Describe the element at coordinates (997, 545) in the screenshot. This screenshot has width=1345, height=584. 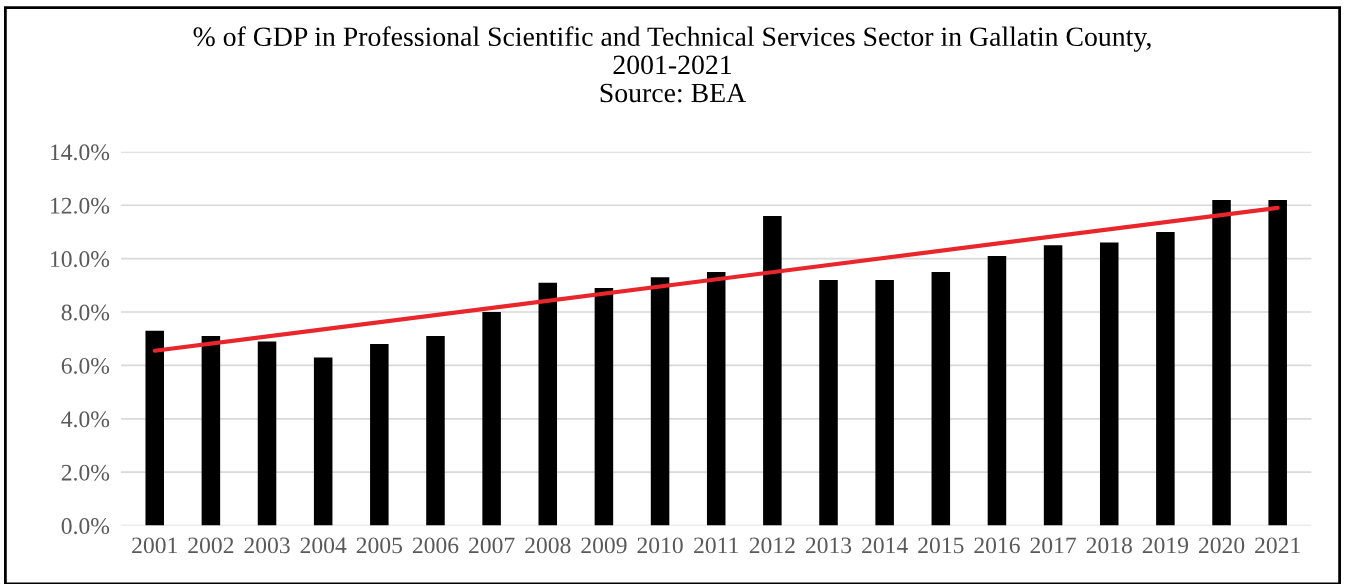
I see `x-tick-label: 2016` at that location.